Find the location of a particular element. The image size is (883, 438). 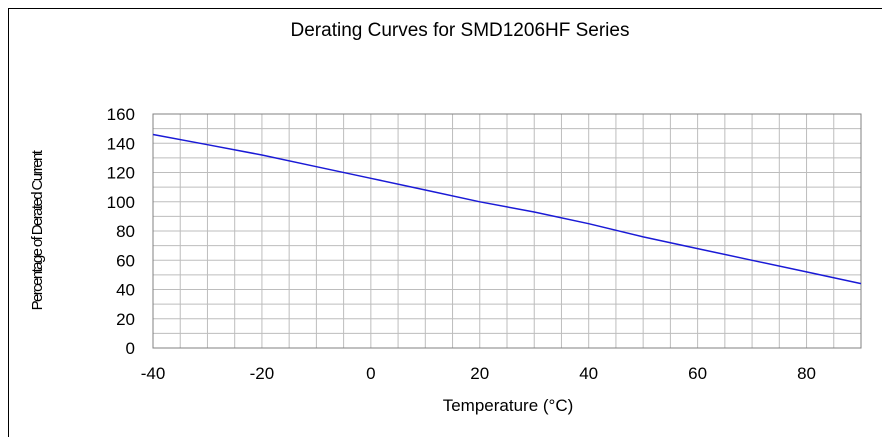

x-tick-label: 80 is located at coordinates (806, 373).